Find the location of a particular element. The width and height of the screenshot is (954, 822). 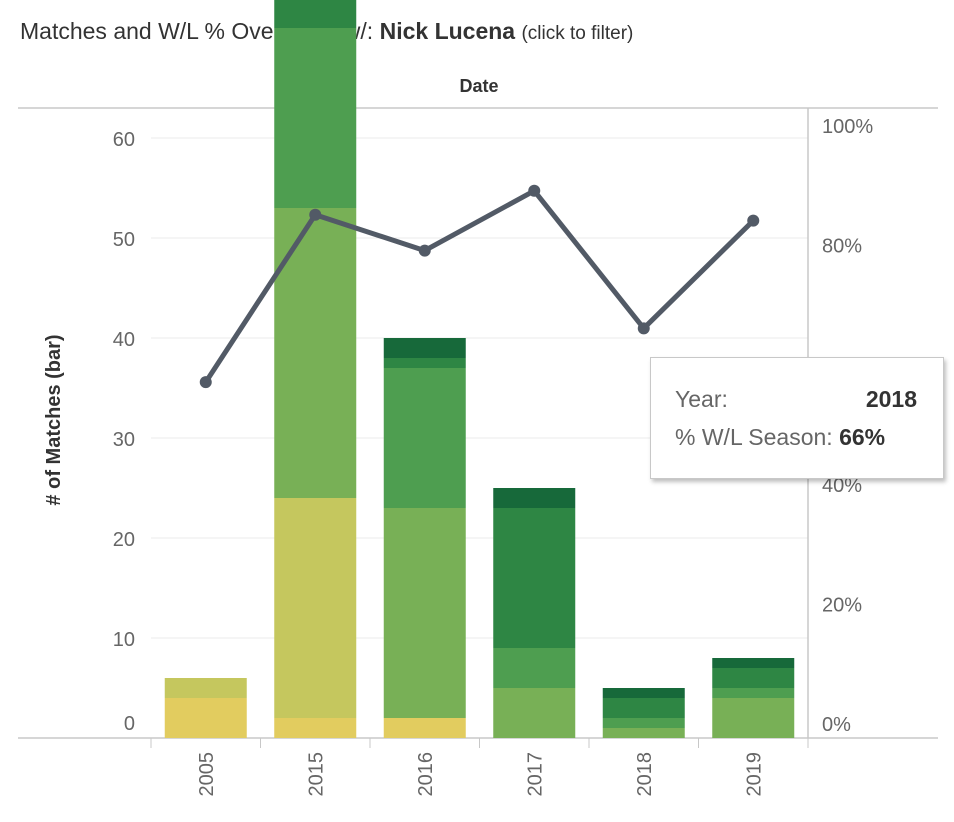

wl-point-2005 is located at coordinates (205, 382).